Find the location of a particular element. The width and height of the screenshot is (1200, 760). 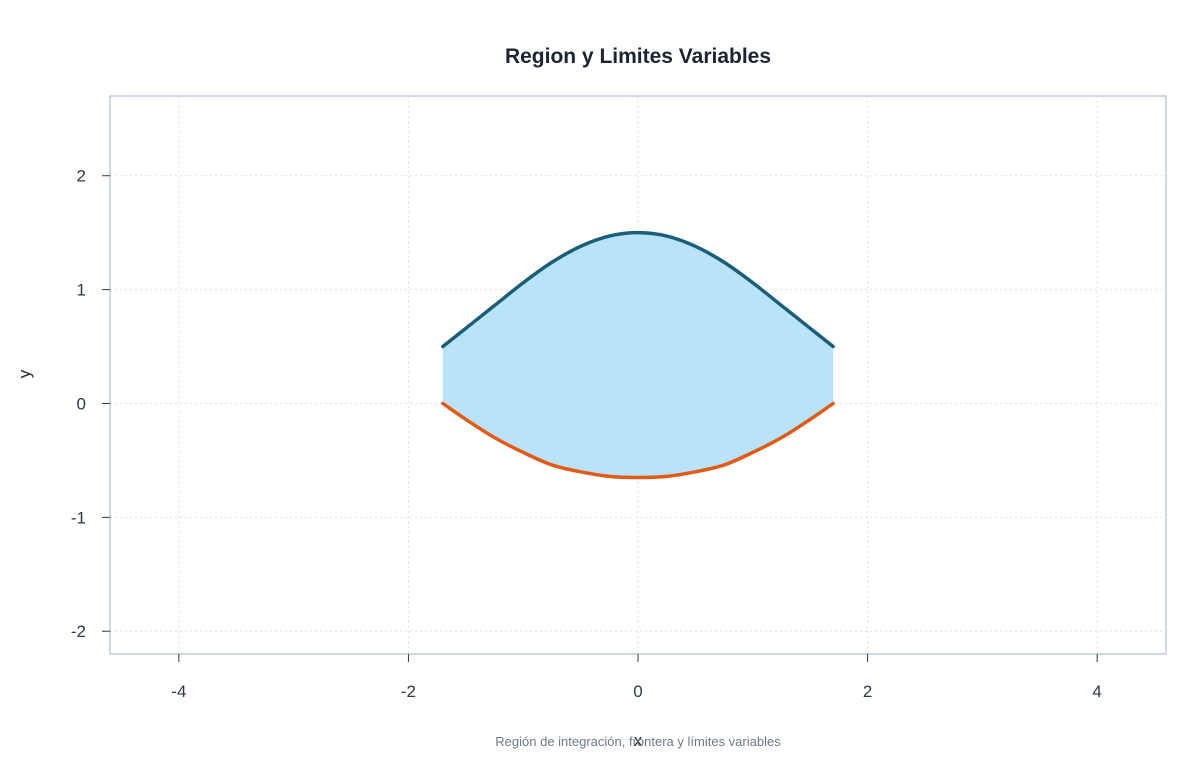

chart-title: Region y Limites Variables is located at coordinates (638, 56).